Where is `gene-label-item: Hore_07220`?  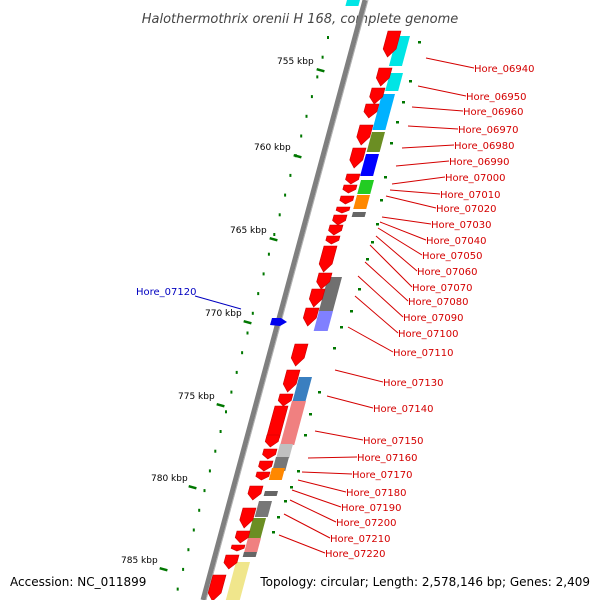
gene-label-item: Hore_07220 is located at coordinates (332, 547).